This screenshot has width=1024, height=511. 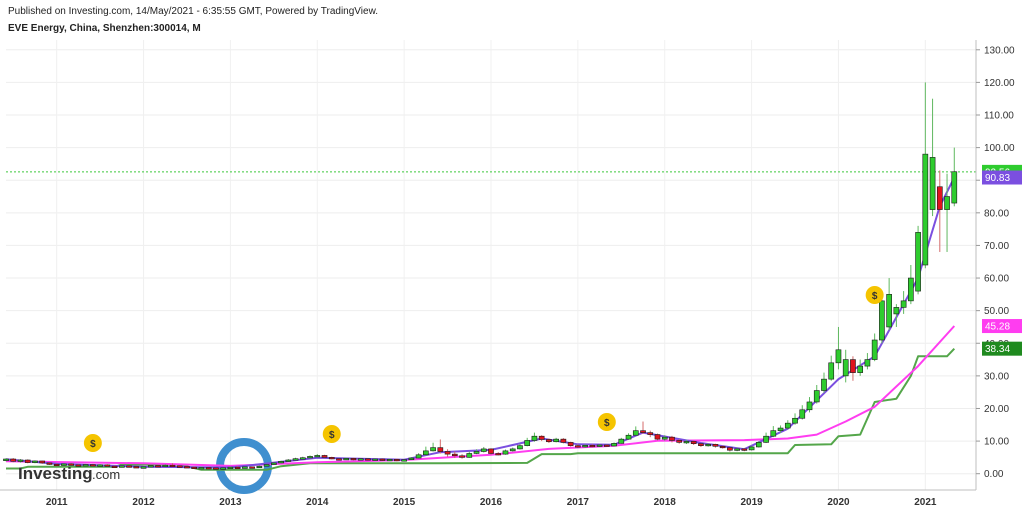 What do you see at coordinates (92, 443) in the screenshot?
I see `dividend-marker: $` at bounding box center [92, 443].